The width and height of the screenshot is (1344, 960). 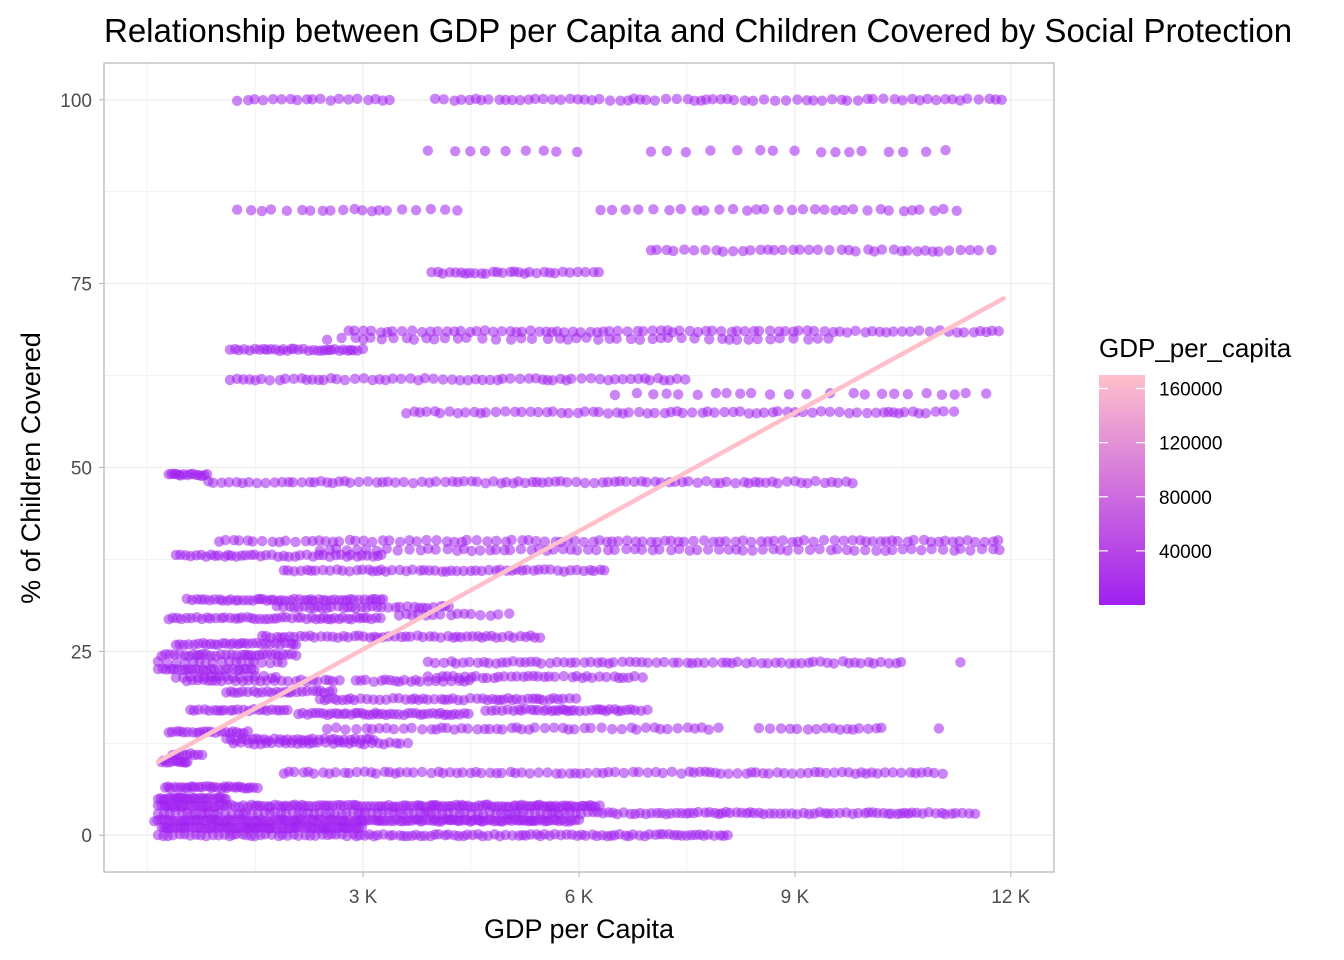 I want to click on x-tick-label: 9 K, so click(x=795, y=897).